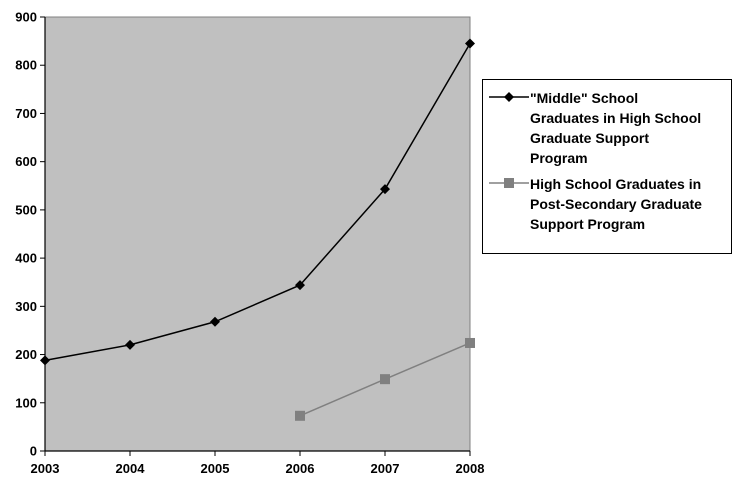  Describe the element at coordinates (26, 354) in the screenshot. I see `y-tick-label: 200` at that location.